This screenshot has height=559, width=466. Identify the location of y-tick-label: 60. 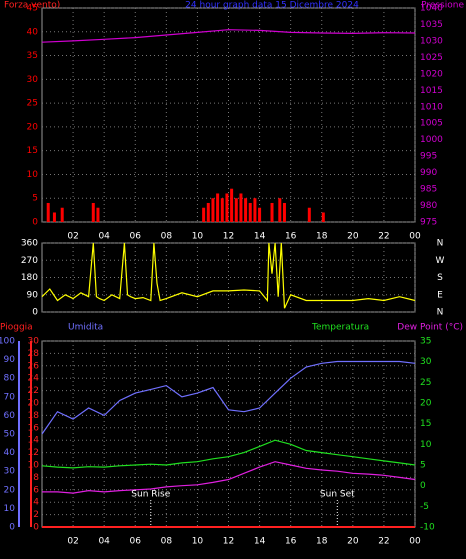
(10, 416).